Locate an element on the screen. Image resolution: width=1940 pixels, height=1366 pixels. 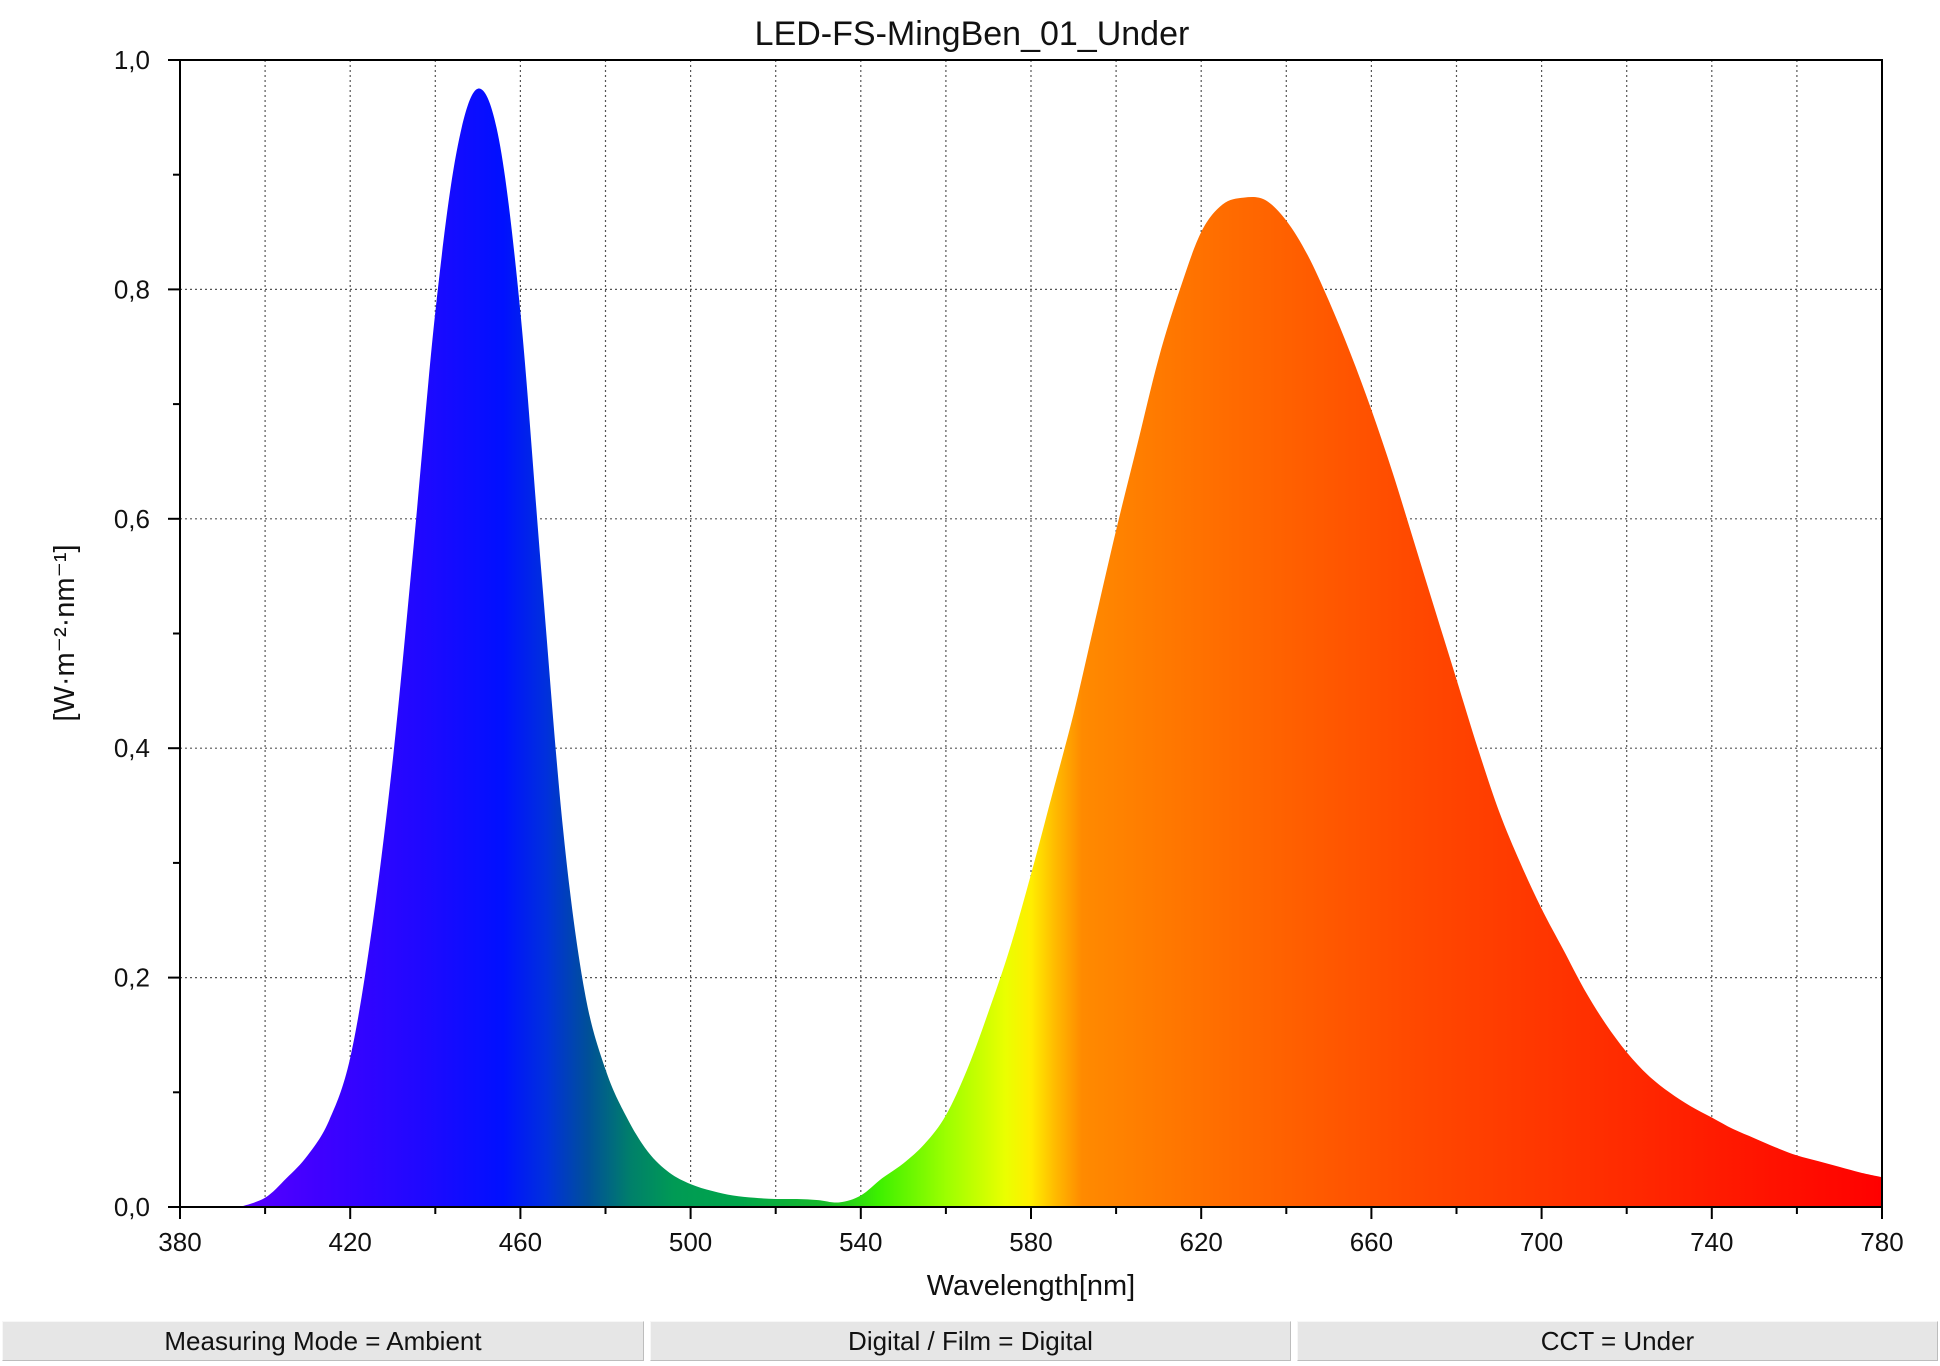
x-axis-ticks: 380 420 460 500 540 580 620 660 700 740 780 is located at coordinates (1031, 1232).